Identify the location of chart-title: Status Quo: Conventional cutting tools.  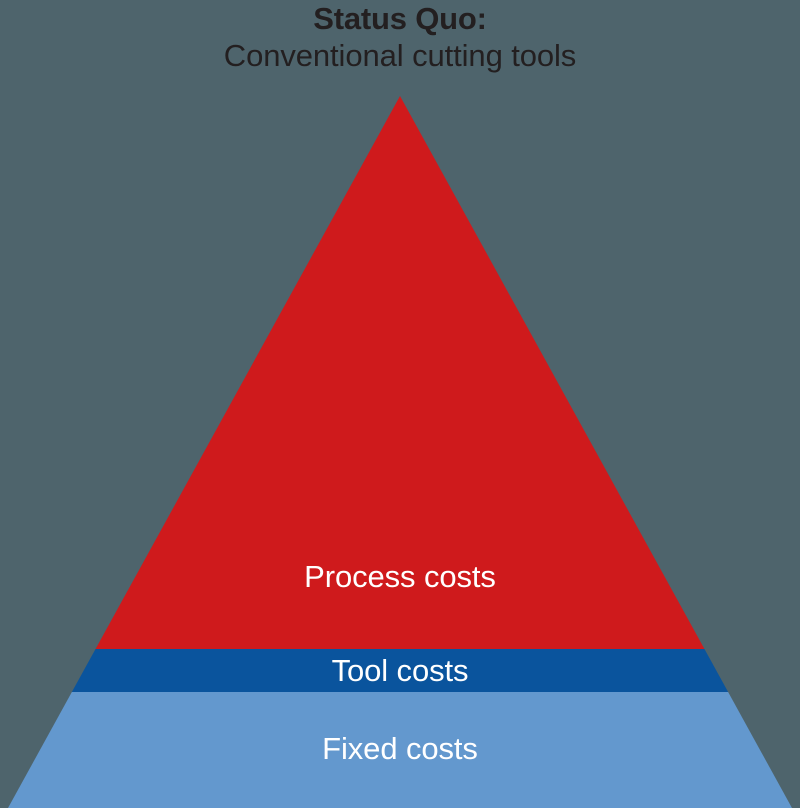
(400, 37).